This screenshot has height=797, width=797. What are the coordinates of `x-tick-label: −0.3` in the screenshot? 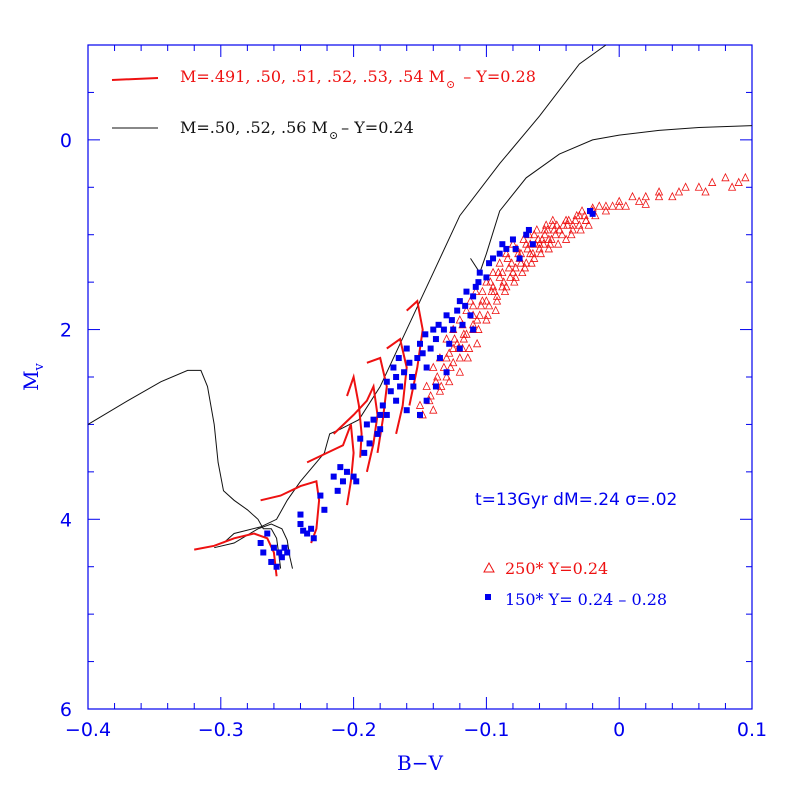 It's located at (221, 730).